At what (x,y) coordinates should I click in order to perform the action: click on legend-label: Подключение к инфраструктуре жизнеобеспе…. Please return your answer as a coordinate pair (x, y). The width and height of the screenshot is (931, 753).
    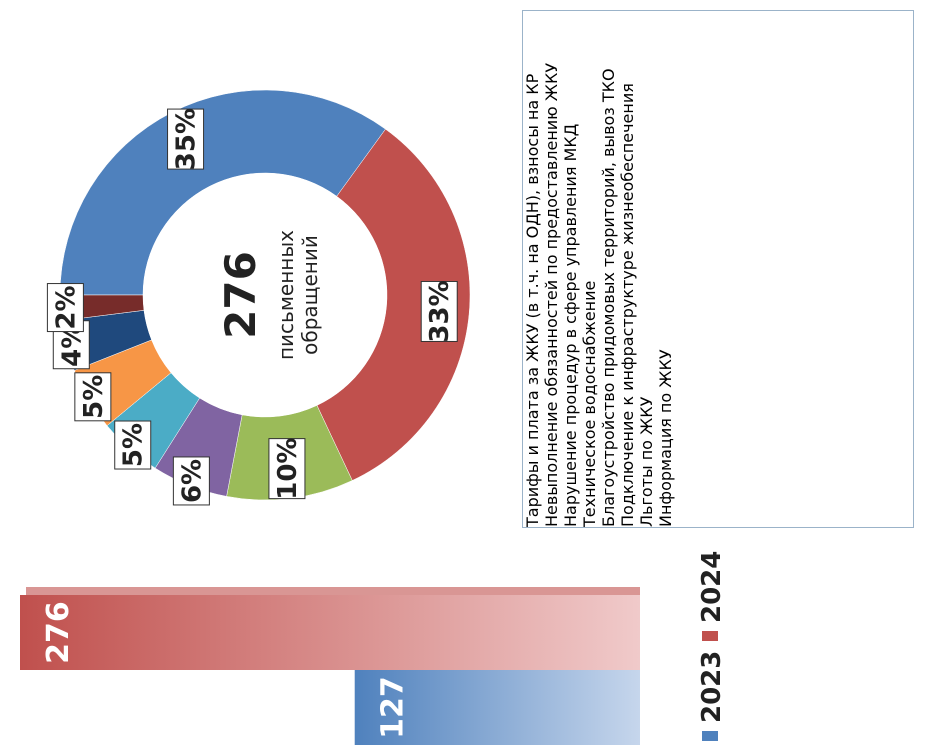
    Looking at the image, I should click on (627, 305).